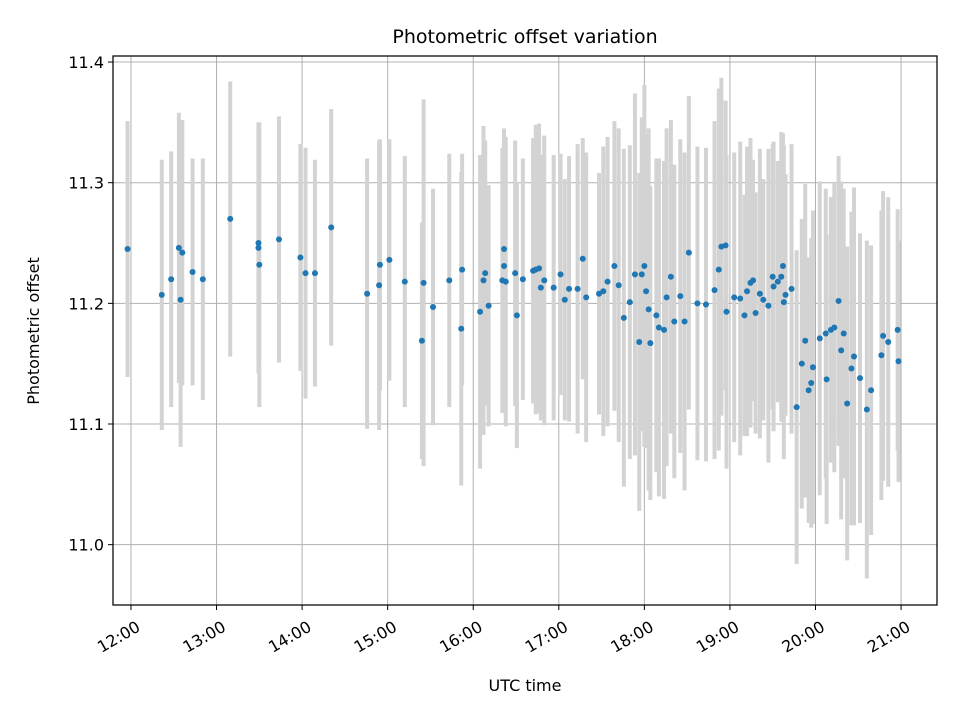 The height and width of the screenshot is (720, 960). What do you see at coordinates (86, 183) in the screenshot?
I see `y-tick-label: 11.3` at bounding box center [86, 183].